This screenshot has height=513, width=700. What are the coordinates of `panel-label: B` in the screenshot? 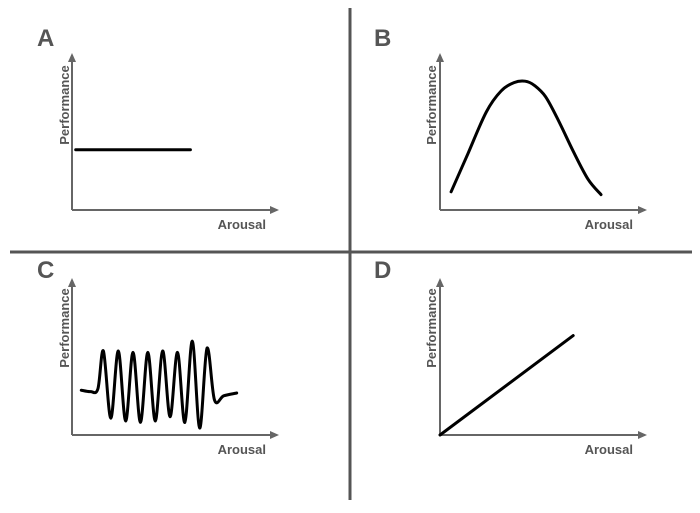 It's located at (382, 38).